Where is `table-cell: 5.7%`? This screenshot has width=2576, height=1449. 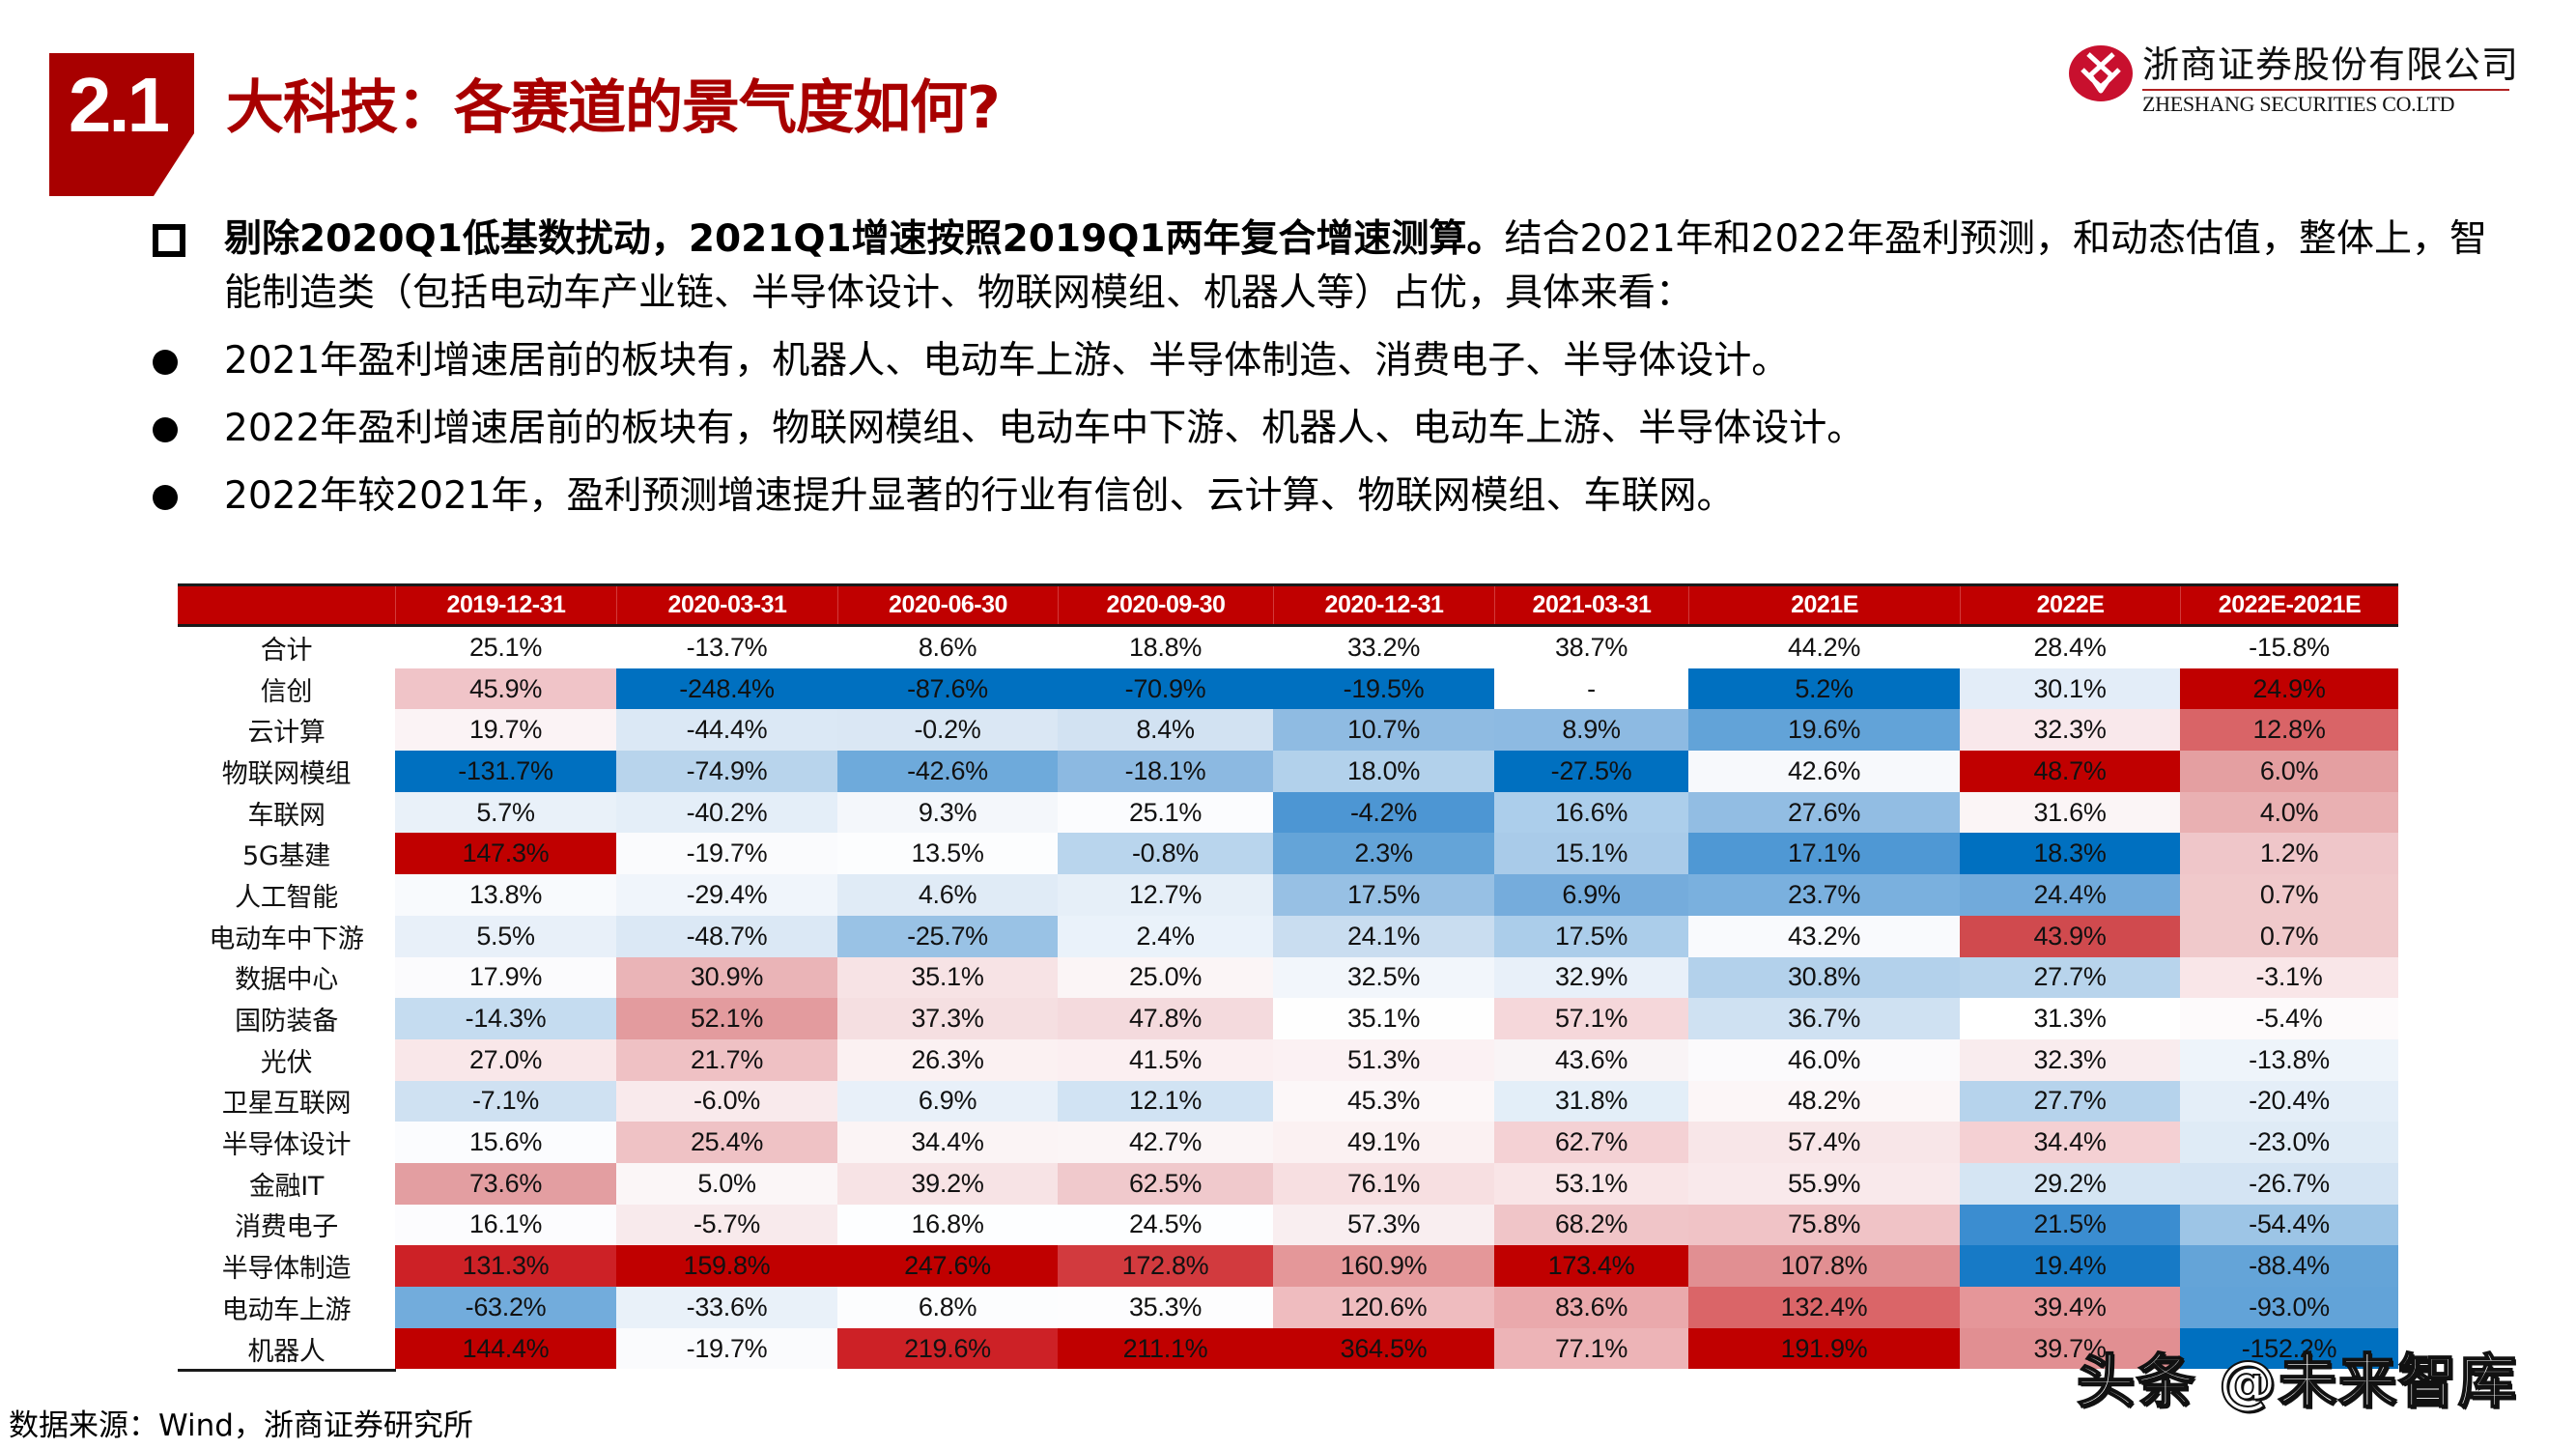 table-cell: 5.7% is located at coordinates (505, 812).